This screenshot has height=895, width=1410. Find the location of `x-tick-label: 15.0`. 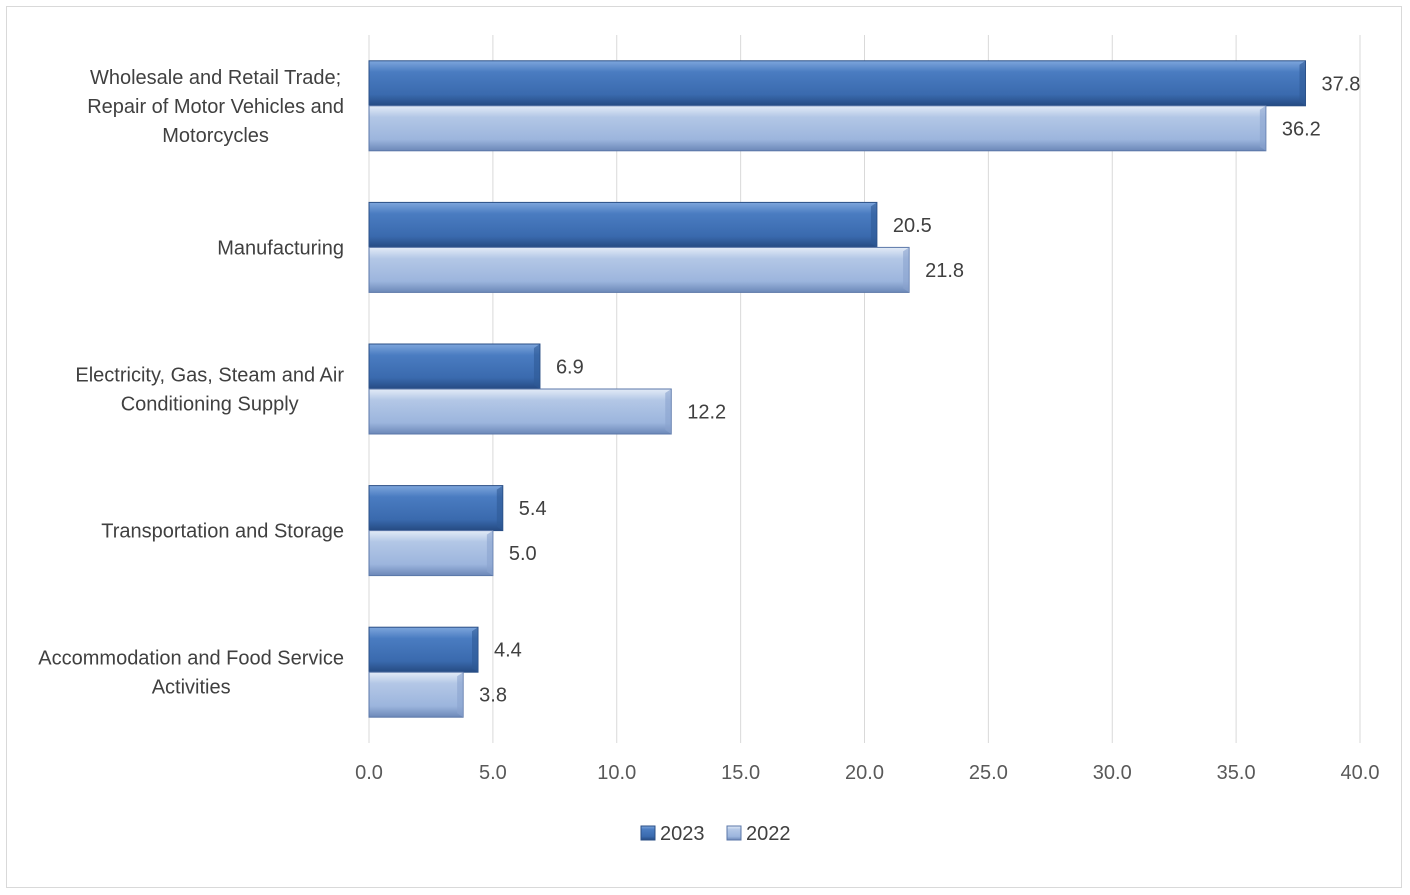

x-tick-label: 15.0 is located at coordinates (740, 773).